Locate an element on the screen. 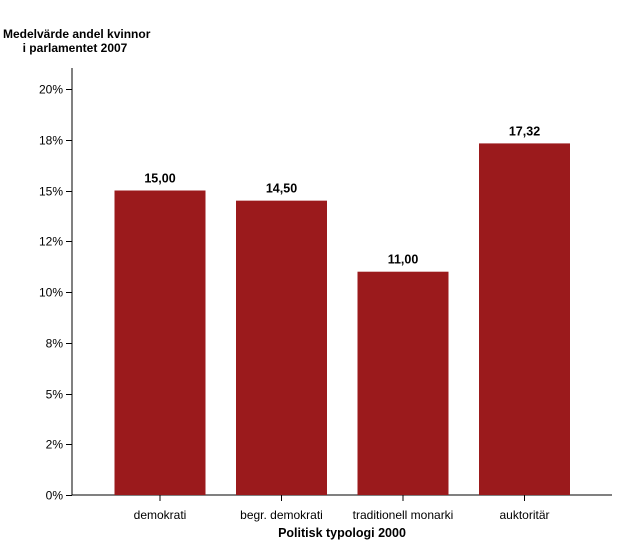 Image resolution: width=624 pixels, height=555 pixels. category-label: demokrati is located at coordinates (160, 515).